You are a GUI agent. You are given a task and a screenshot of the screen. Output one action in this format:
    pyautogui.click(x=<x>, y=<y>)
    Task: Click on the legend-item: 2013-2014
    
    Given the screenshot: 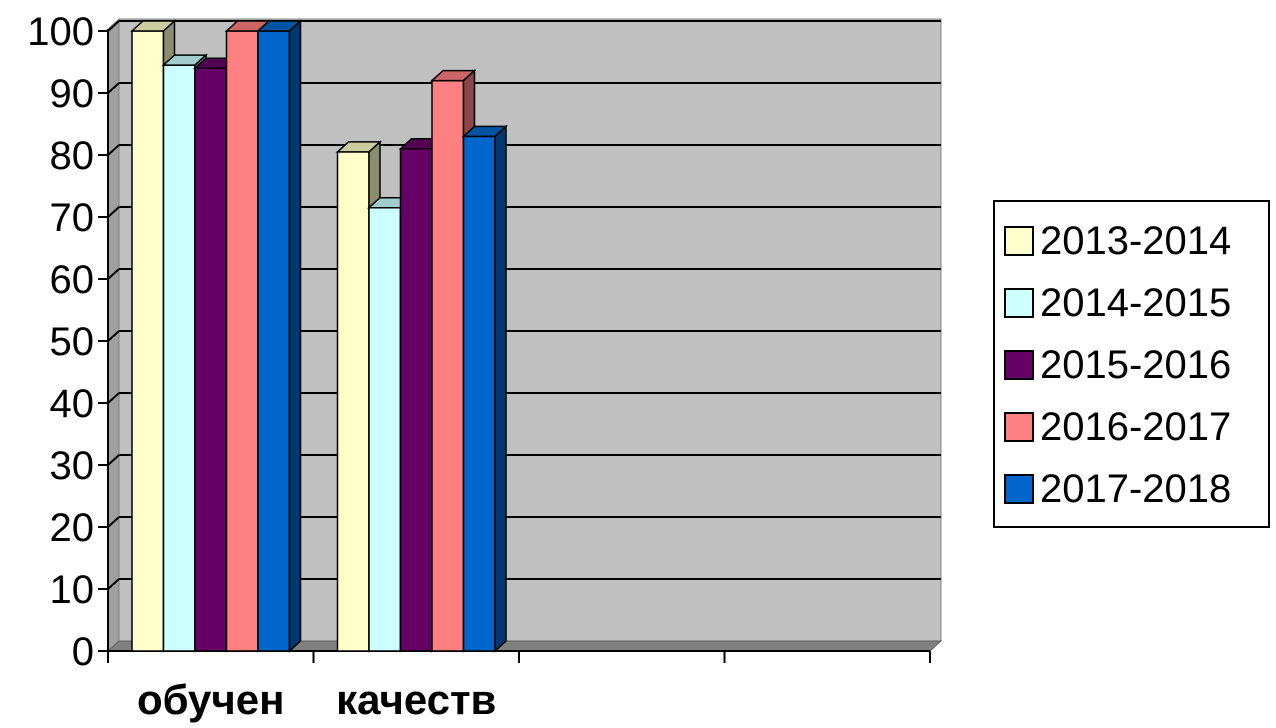 What is the action you would take?
    pyautogui.click(x=1113, y=241)
    